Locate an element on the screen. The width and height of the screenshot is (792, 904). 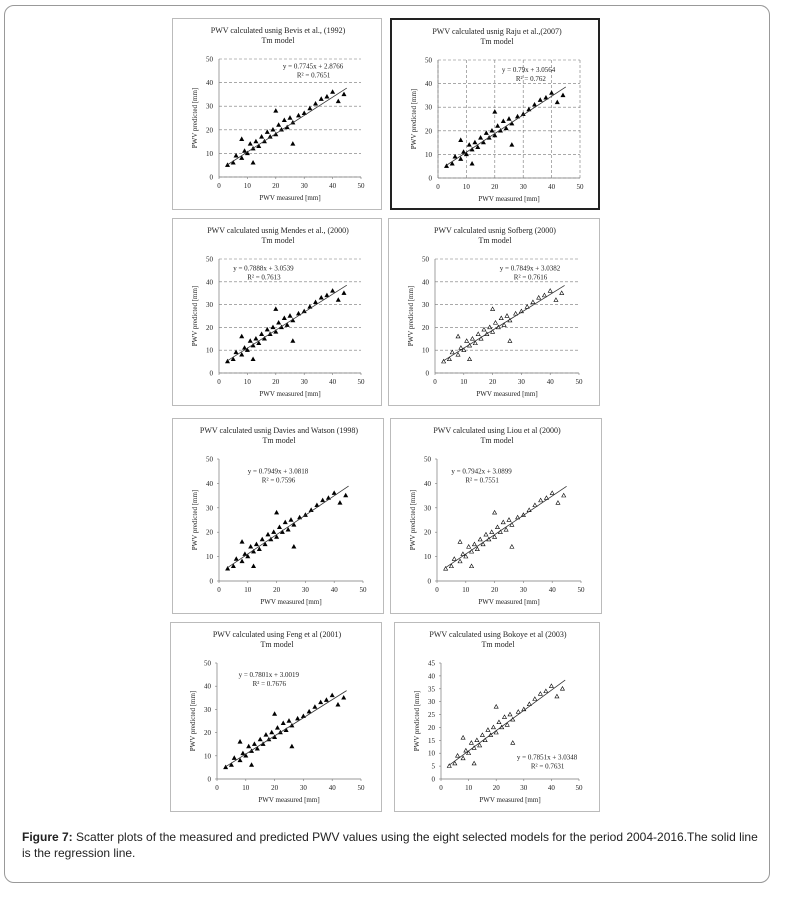
y-tick-label: 45 is located at coordinates (432, 664).